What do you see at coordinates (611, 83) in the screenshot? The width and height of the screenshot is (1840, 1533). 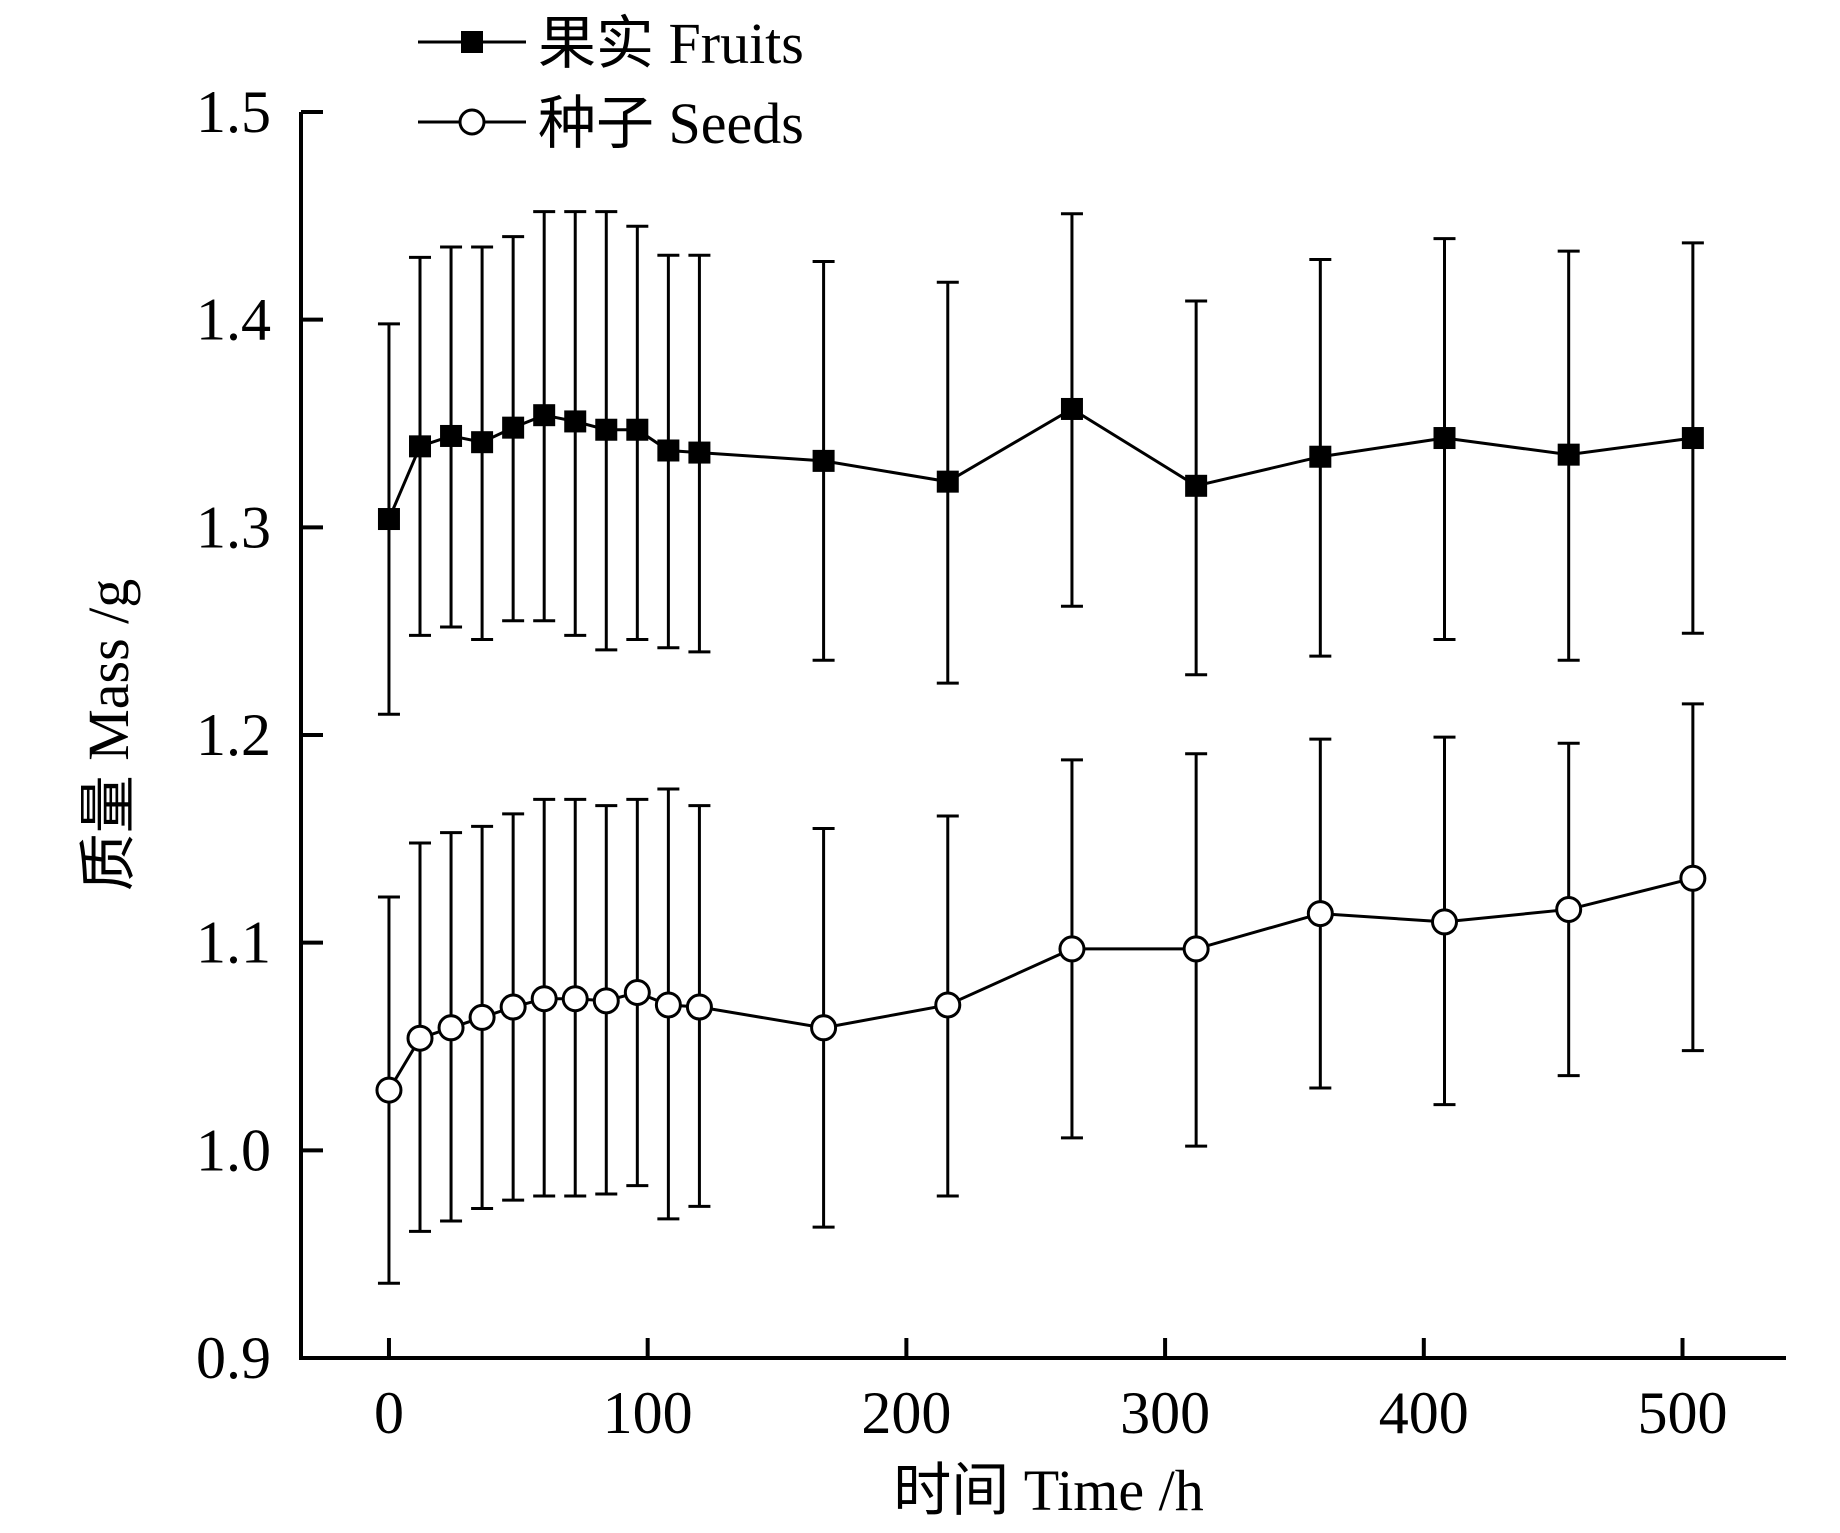 I see `legend: 果实 Fruits 种子 Seeds` at bounding box center [611, 83].